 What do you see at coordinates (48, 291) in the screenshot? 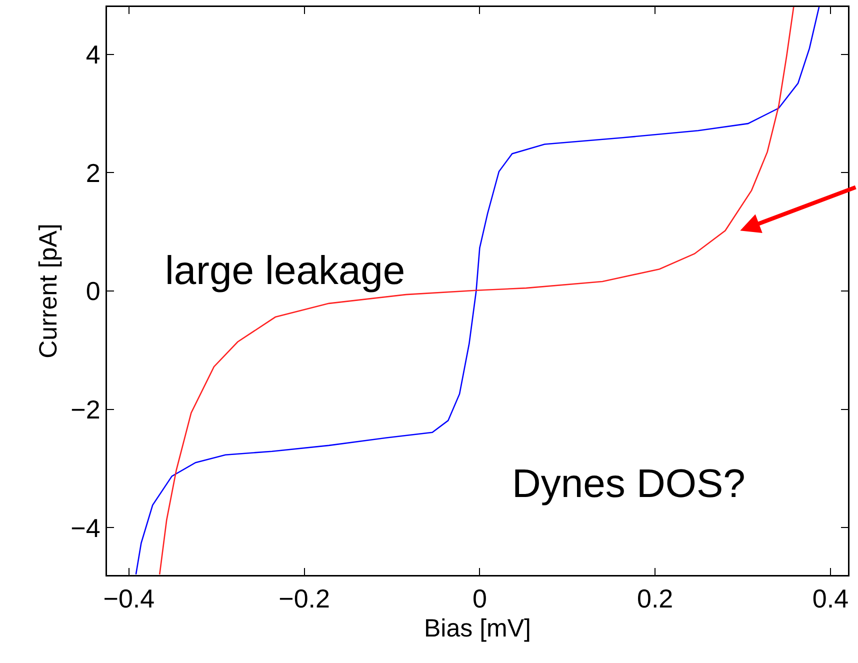
I see `y-axis-title: Current [pA]` at bounding box center [48, 291].